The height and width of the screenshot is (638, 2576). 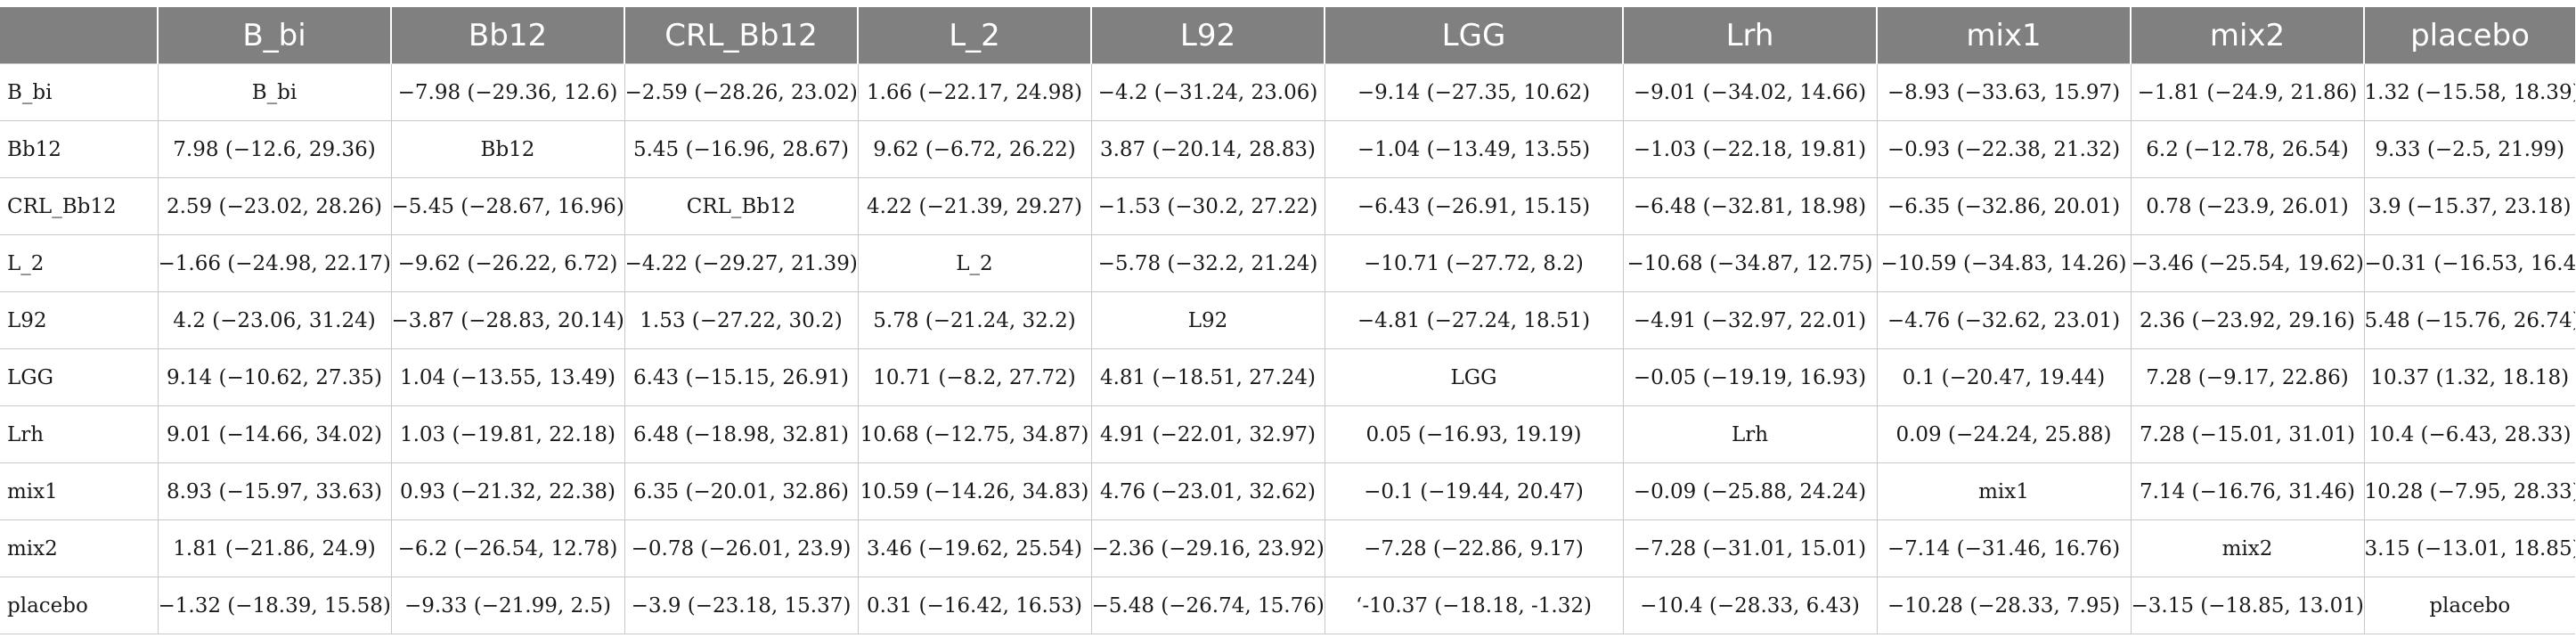 I want to click on table-cell: L_2, so click(x=974, y=263).